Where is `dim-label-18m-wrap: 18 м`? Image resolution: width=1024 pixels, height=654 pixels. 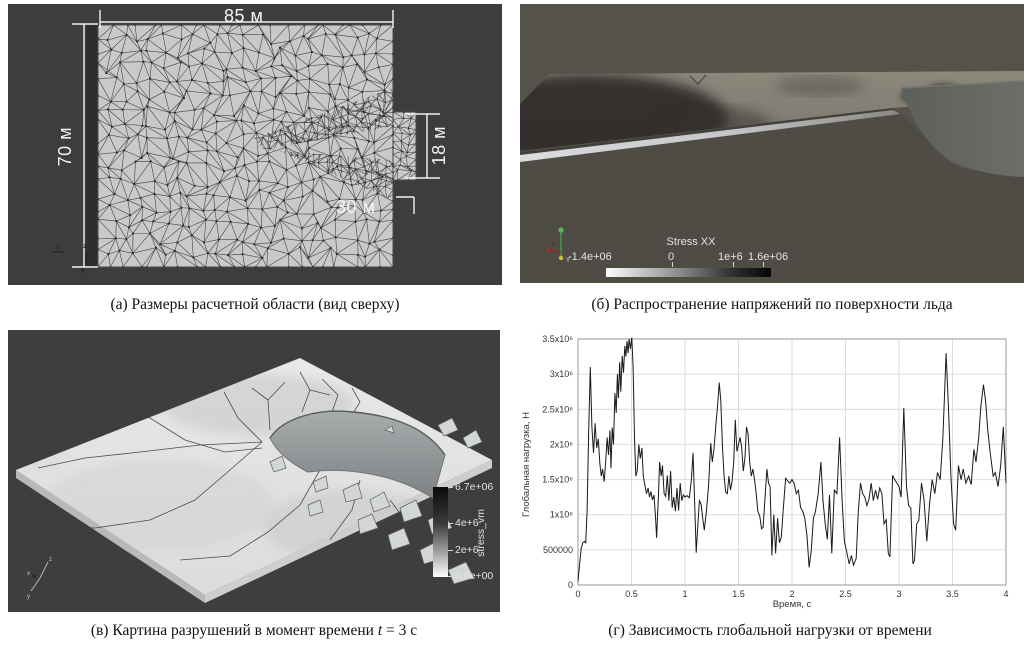 dim-label-18m-wrap: 18 м is located at coordinates (439, 146).